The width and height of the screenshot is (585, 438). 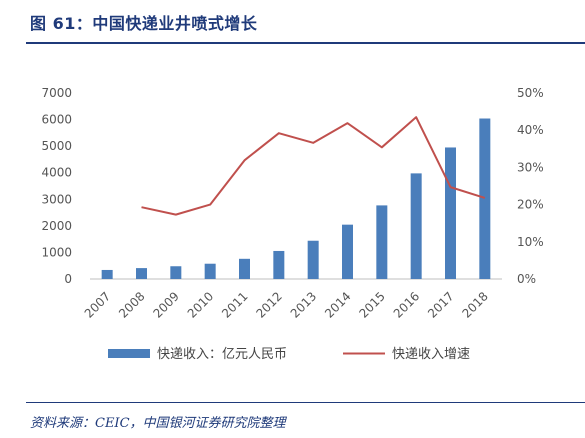 What do you see at coordinates (313, 166) in the screenshot?
I see `growth-rate-line` at bounding box center [313, 166].